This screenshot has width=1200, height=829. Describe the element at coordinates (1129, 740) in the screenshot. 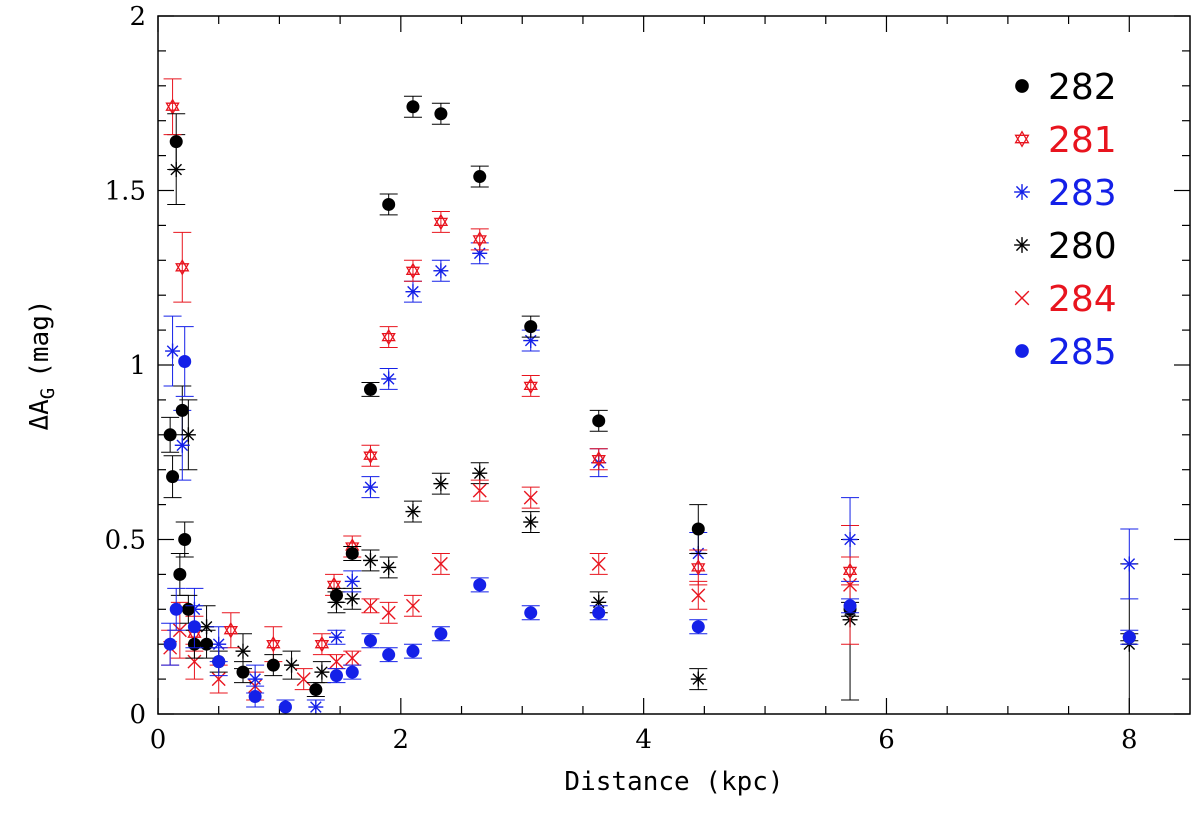

I see `x-tick-label: 8` at that location.